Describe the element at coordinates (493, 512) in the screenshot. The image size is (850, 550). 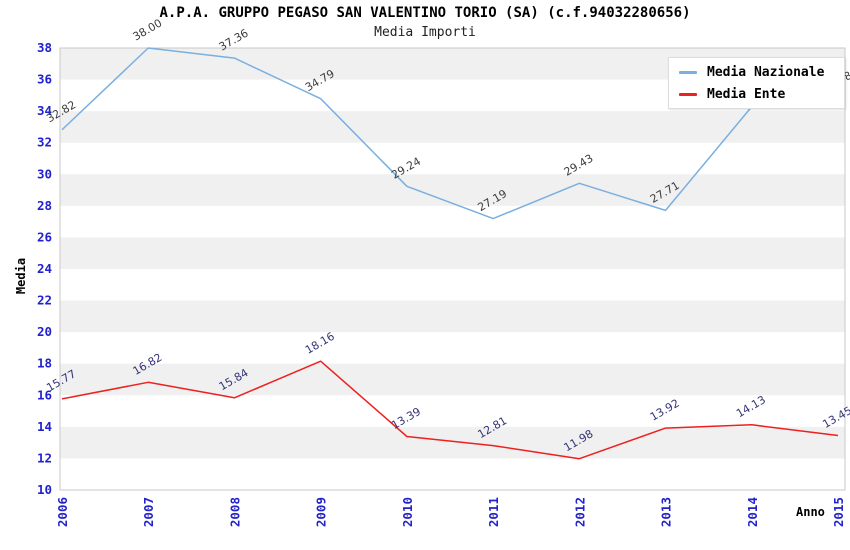
I see `x-tick-label: 2011` at that location.